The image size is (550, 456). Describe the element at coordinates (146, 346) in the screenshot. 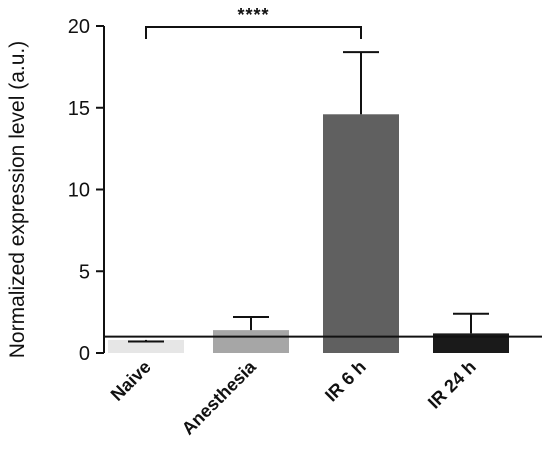

I see `bar-naive` at that location.